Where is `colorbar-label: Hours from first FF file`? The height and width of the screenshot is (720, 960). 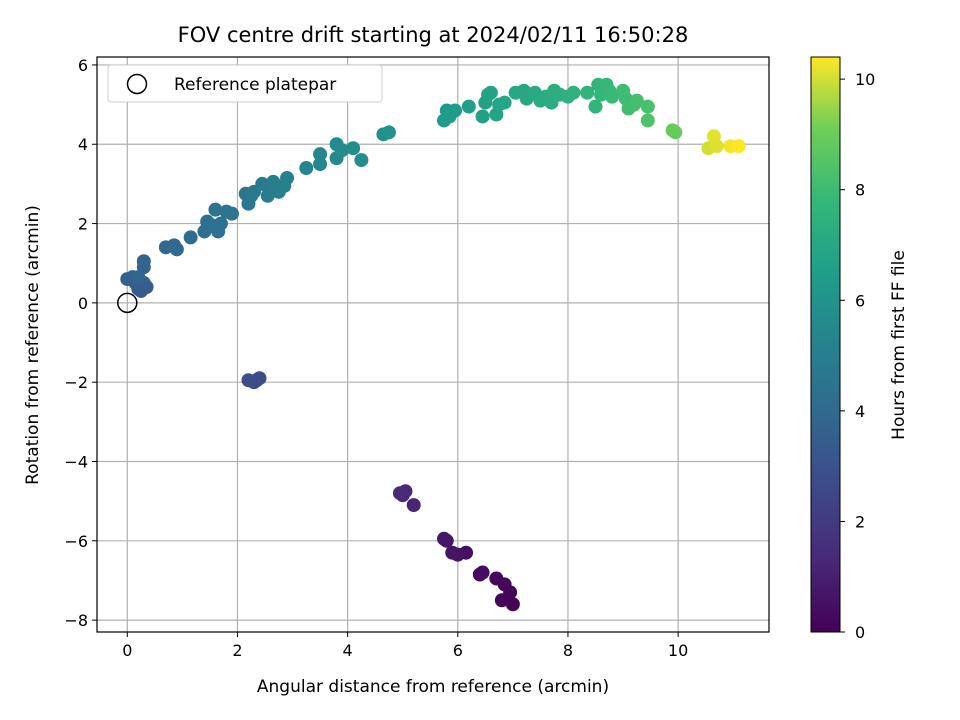 colorbar-label: Hours from first FF file is located at coordinates (899, 345).